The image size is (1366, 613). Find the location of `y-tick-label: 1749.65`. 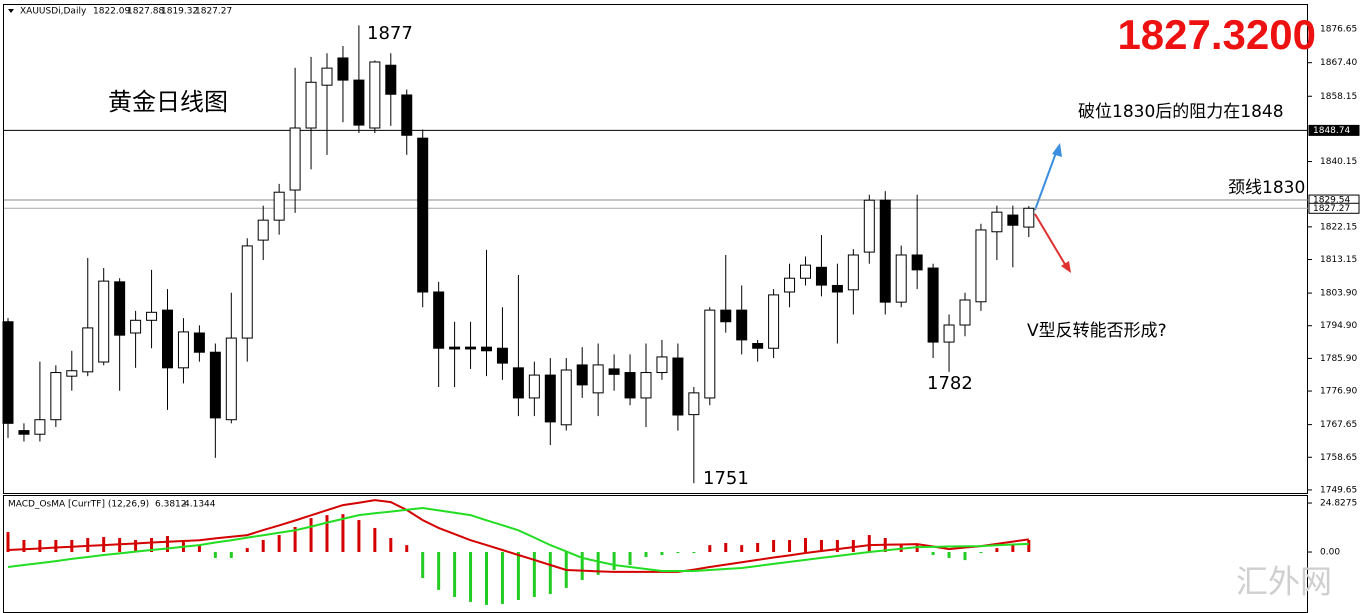

y-tick-label: 1749.65 is located at coordinates (1338, 490).